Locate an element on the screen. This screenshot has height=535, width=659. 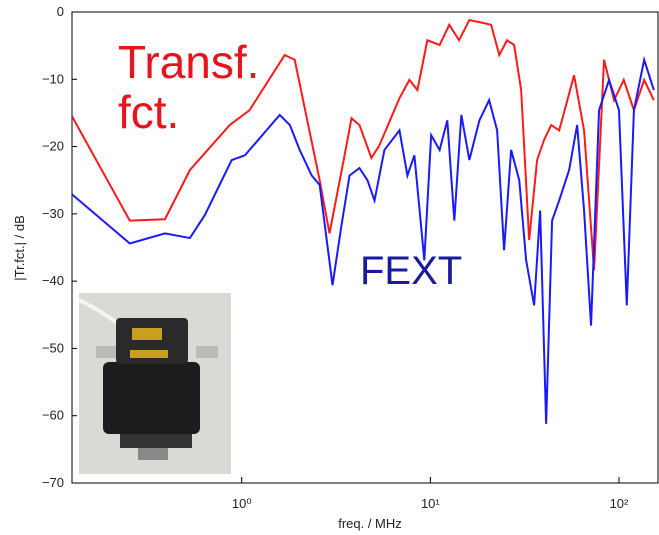
y-tick-label: −60 is located at coordinates (53, 415).